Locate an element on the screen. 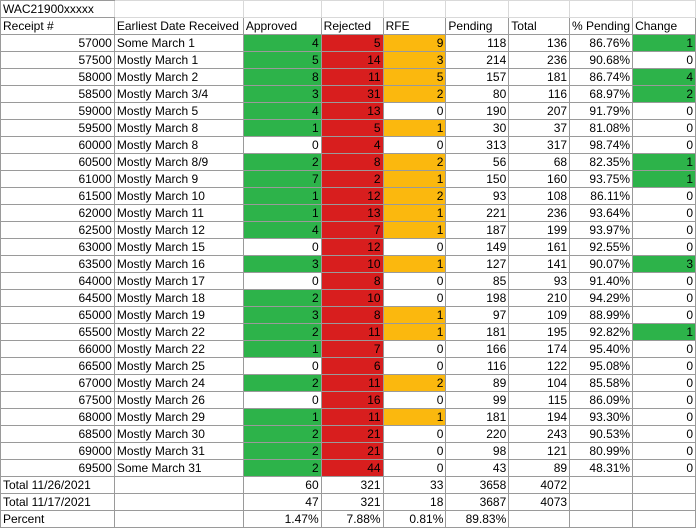 The width and height of the screenshot is (696, 528). cell-pct-pending: 86.74% is located at coordinates (601, 77).